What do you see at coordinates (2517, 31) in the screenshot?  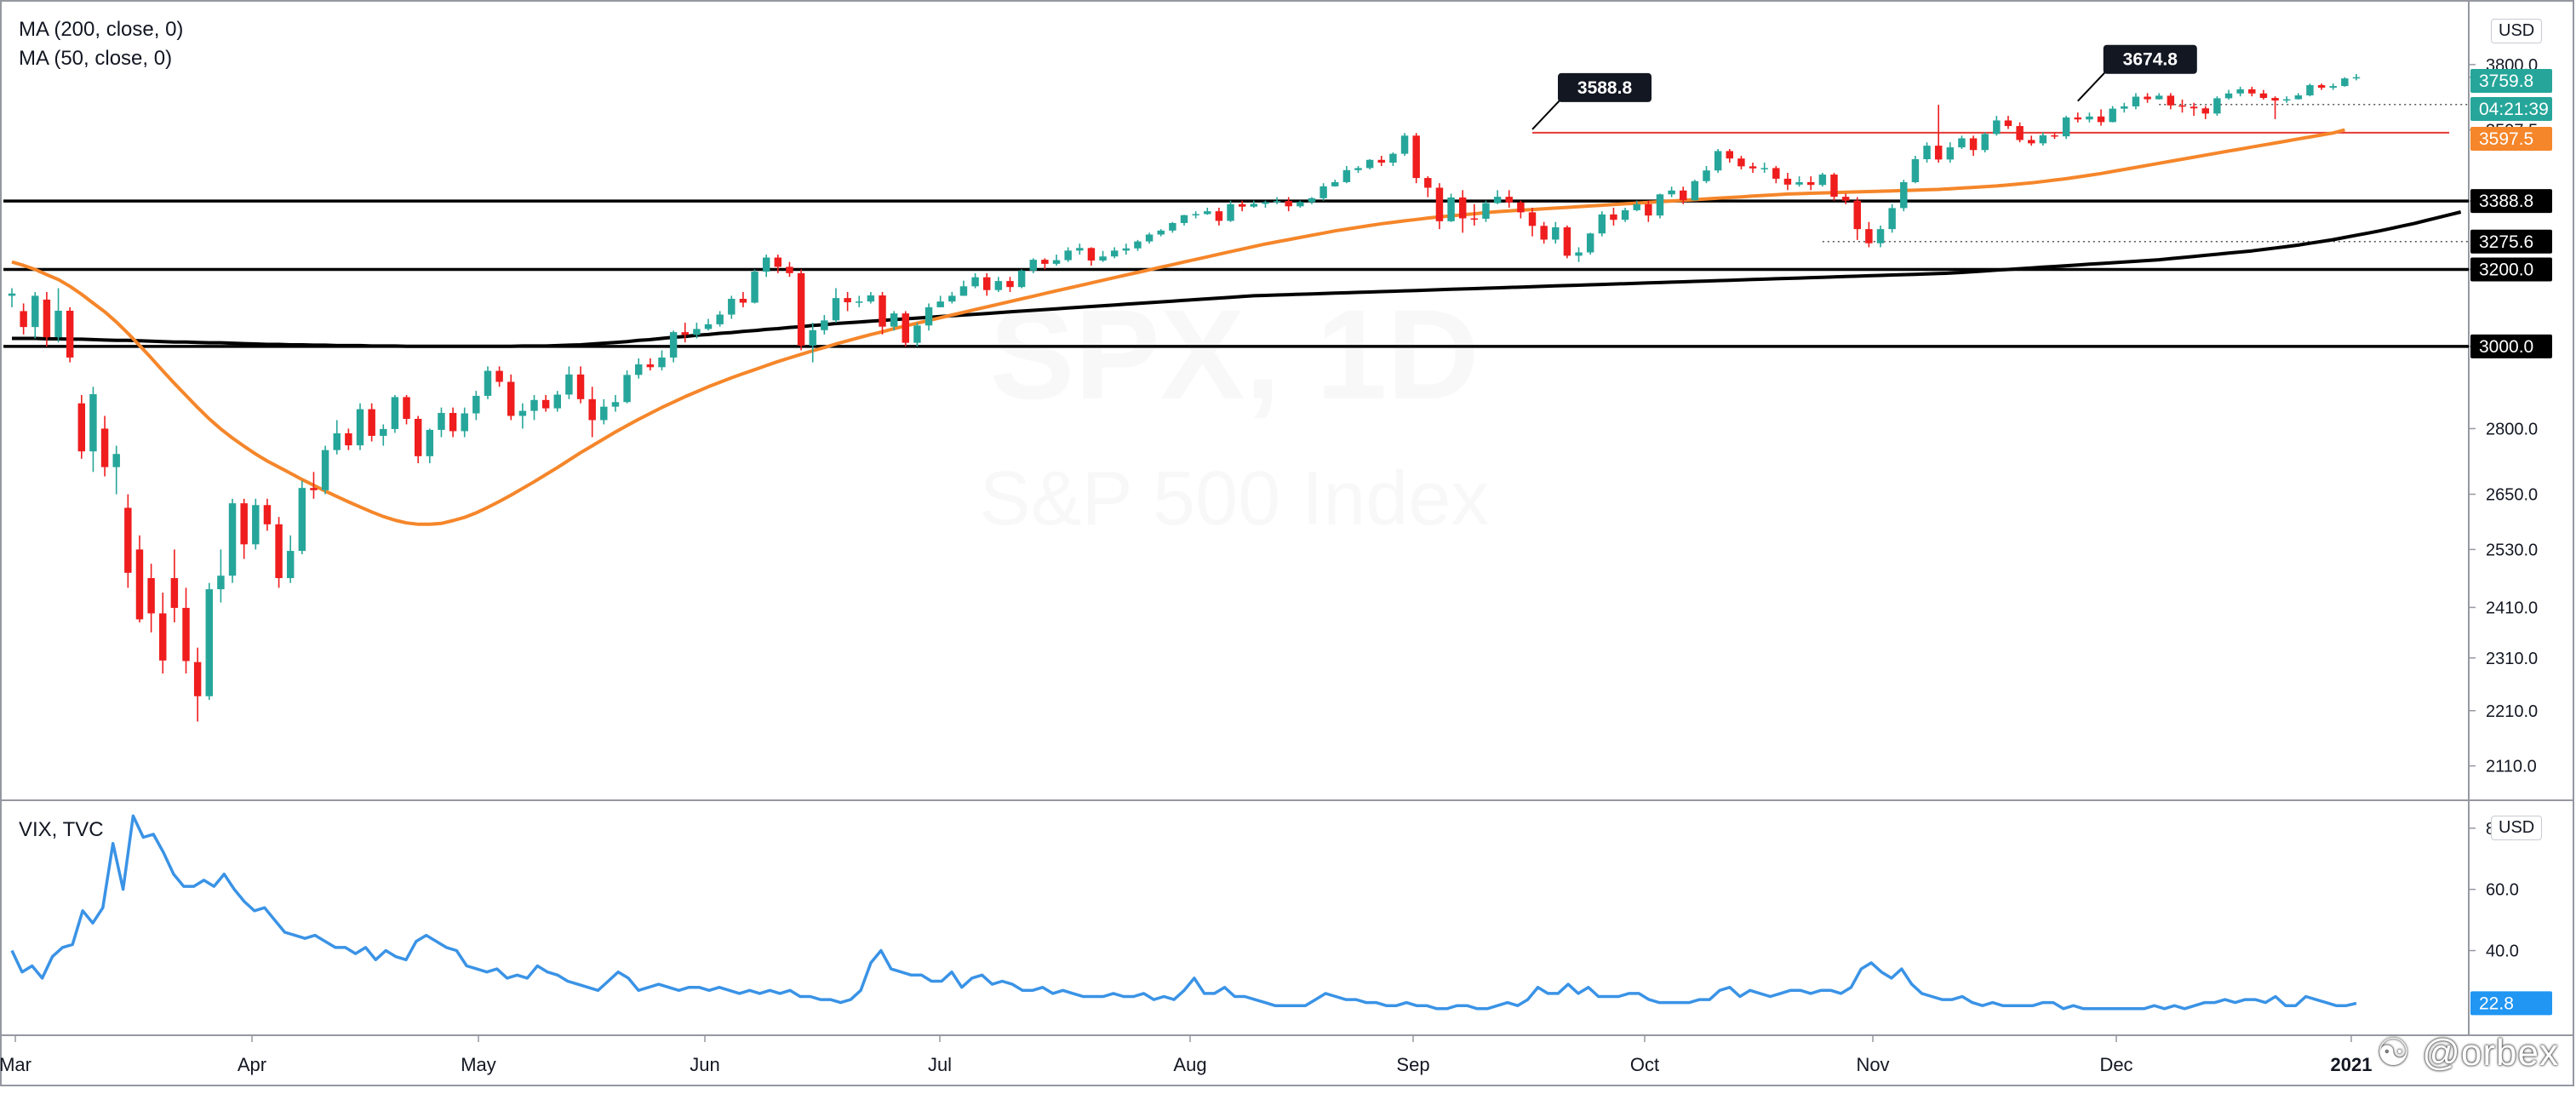 I see `price-currency-button: USD` at bounding box center [2517, 31].